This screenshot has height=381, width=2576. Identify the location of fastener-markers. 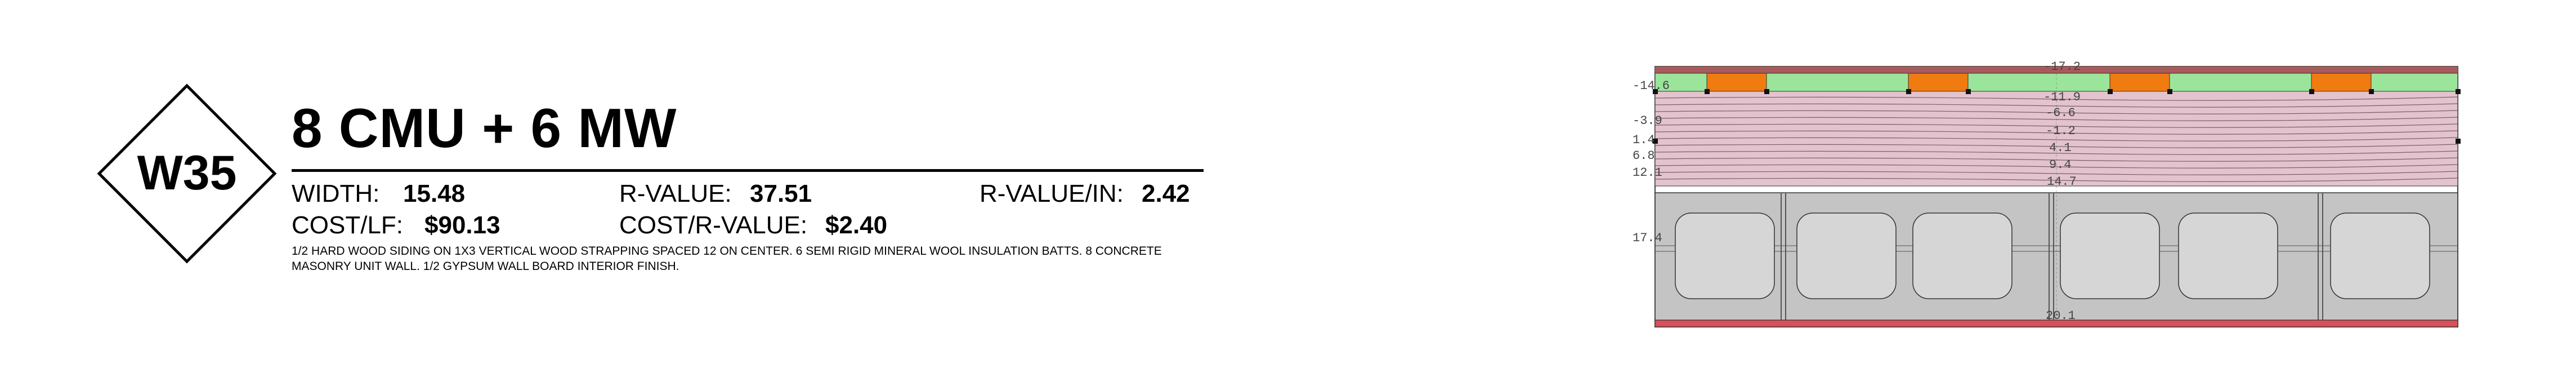
(2057, 117).